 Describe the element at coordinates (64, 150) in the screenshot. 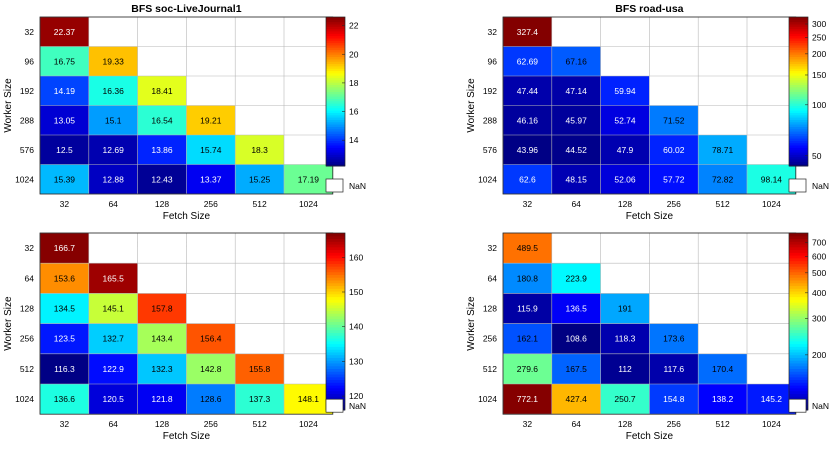

I see `chart-1-cell-label: 12.5` at that location.